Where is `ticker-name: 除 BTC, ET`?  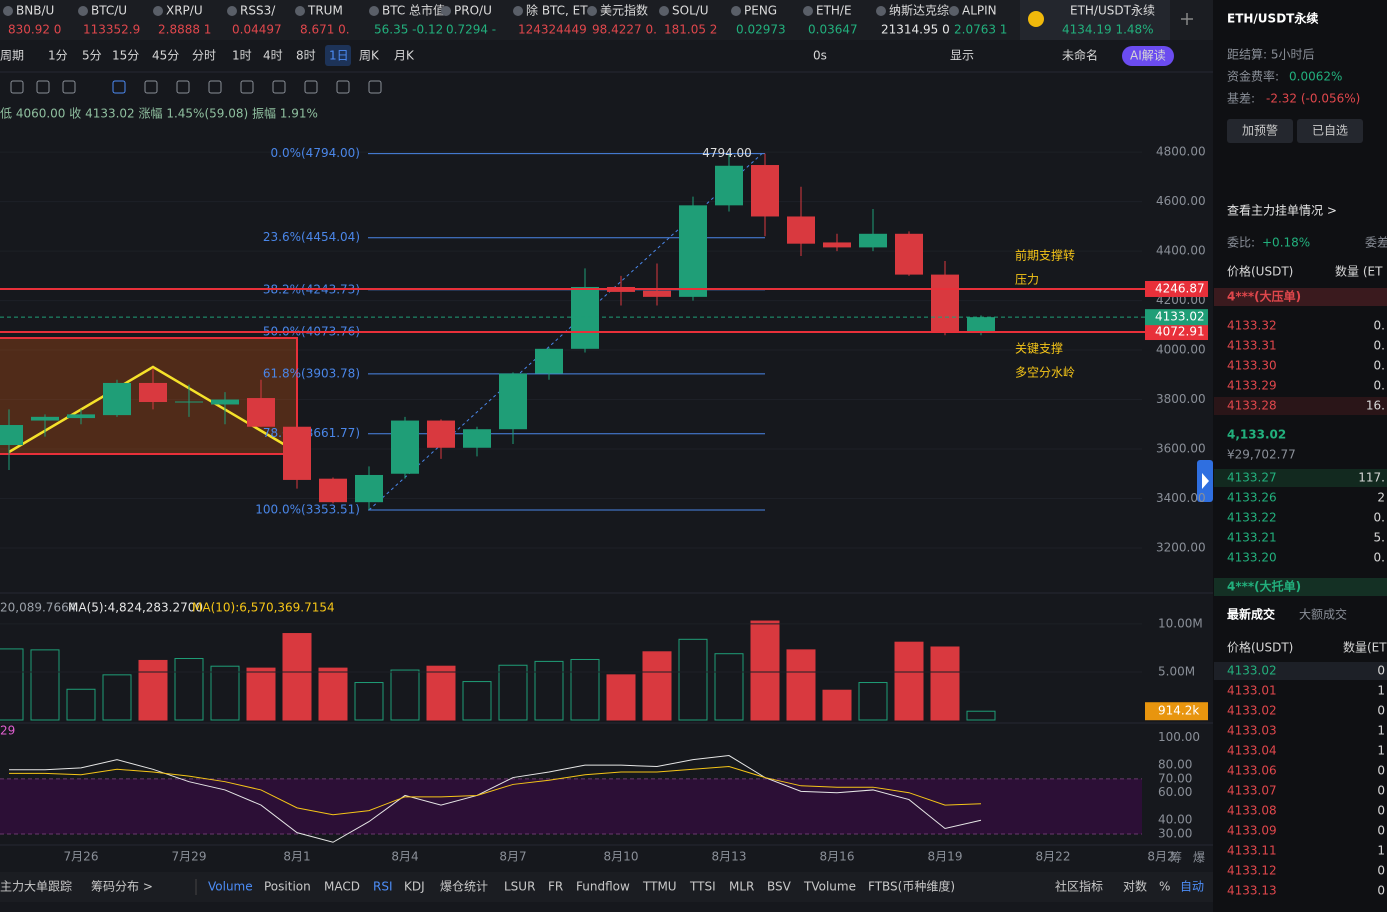 ticker-name: 除 BTC, ET is located at coordinates (557, 10).